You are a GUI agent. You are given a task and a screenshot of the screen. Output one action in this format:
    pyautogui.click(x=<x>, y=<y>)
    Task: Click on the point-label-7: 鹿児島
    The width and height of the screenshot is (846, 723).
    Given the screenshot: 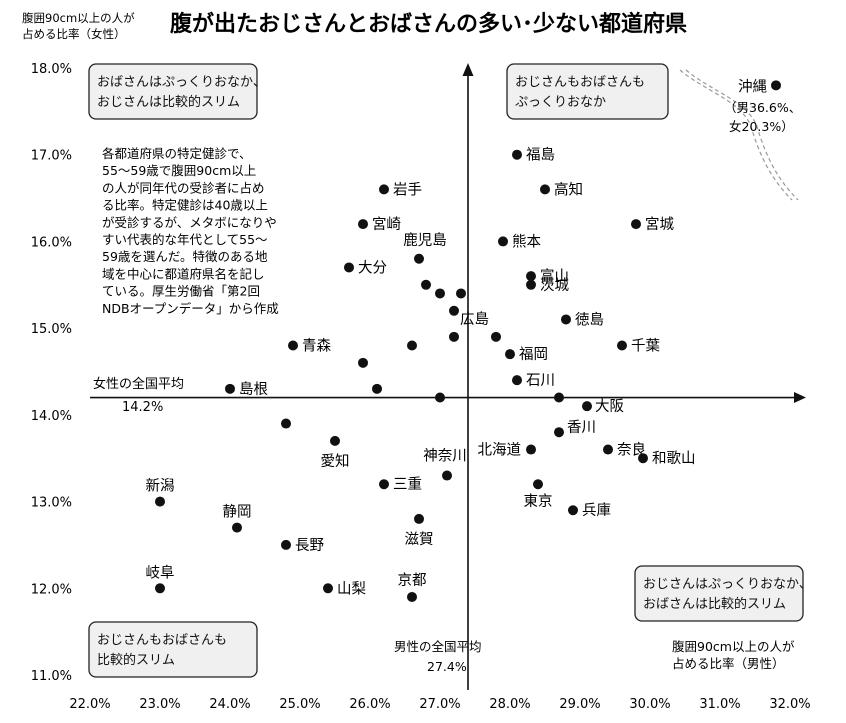 What is the action you would take?
    pyautogui.click(x=425, y=240)
    